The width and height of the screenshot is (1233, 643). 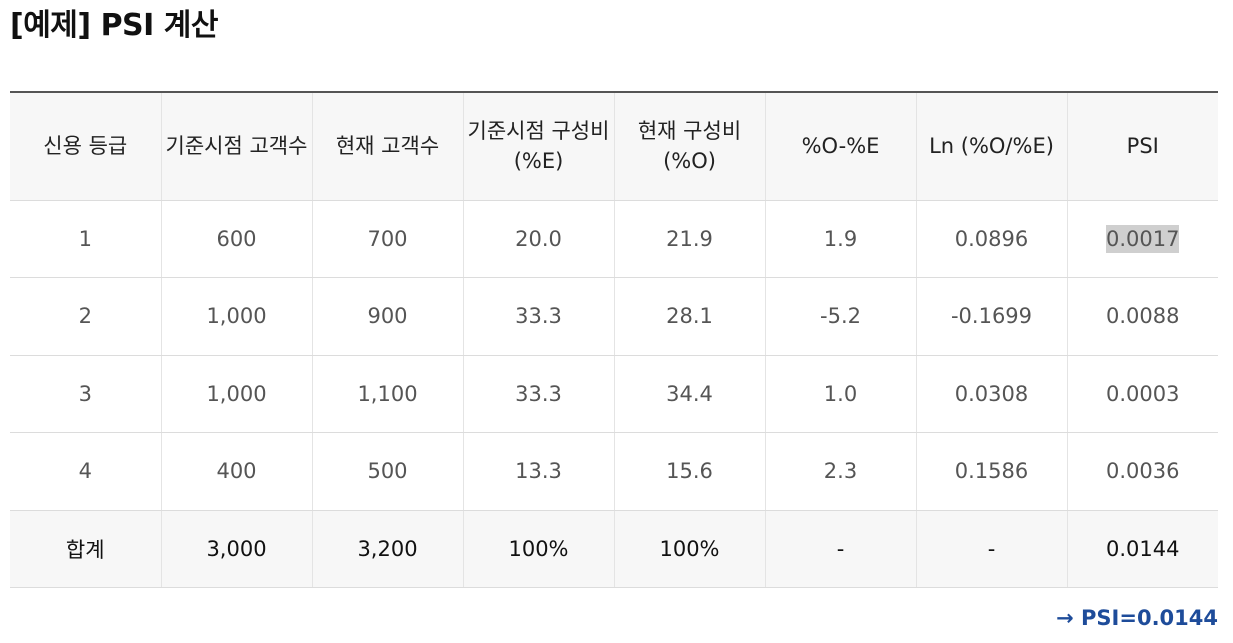 I want to click on cell-current-customers: 500, so click(x=388, y=471).